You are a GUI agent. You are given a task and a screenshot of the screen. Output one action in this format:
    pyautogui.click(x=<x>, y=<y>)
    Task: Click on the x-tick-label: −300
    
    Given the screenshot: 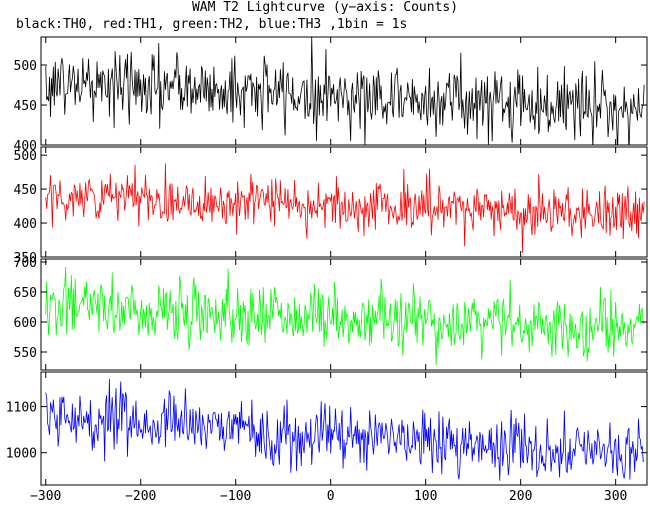 What is the action you would take?
    pyautogui.click(x=45, y=496)
    